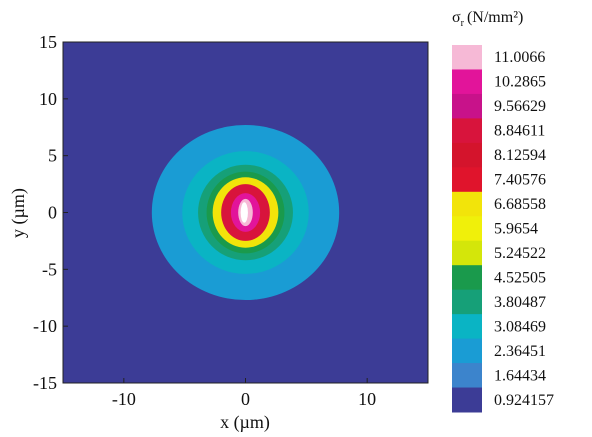  Describe the element at coordinates (520, 277) in the screenshot. I see `colorbar-level-label: 4.52505` at that location.